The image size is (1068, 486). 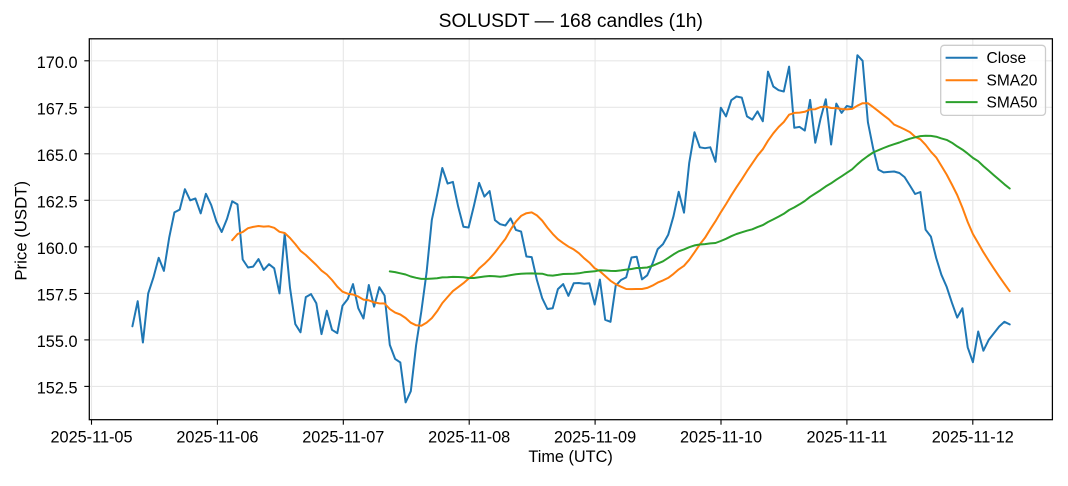 What do you see at coordinates (21, 231) in the screenshot?
I see `svg-text: Price (USDT)` at bounding box center [21, 231].